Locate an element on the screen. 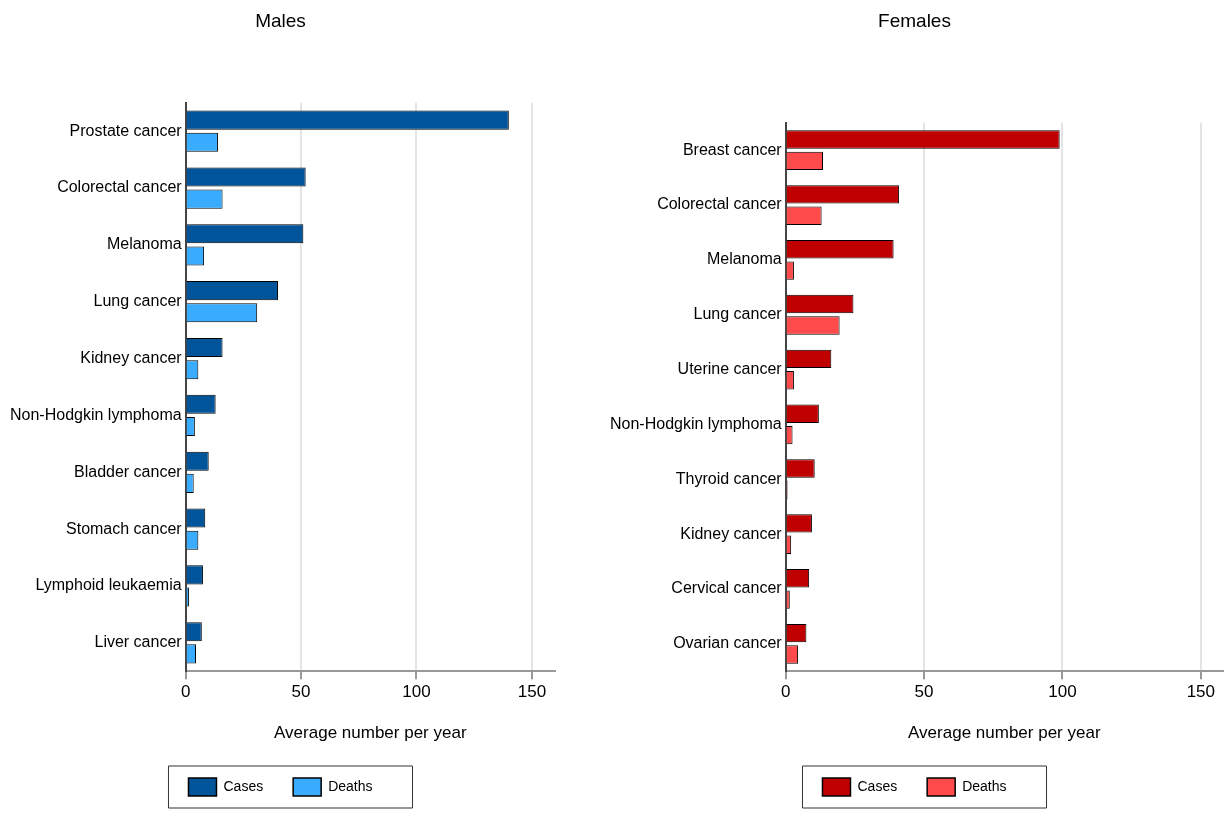 The height and width of the screenshot is (824, 1227). chart-title: Males is located at coordinates (280, 20).